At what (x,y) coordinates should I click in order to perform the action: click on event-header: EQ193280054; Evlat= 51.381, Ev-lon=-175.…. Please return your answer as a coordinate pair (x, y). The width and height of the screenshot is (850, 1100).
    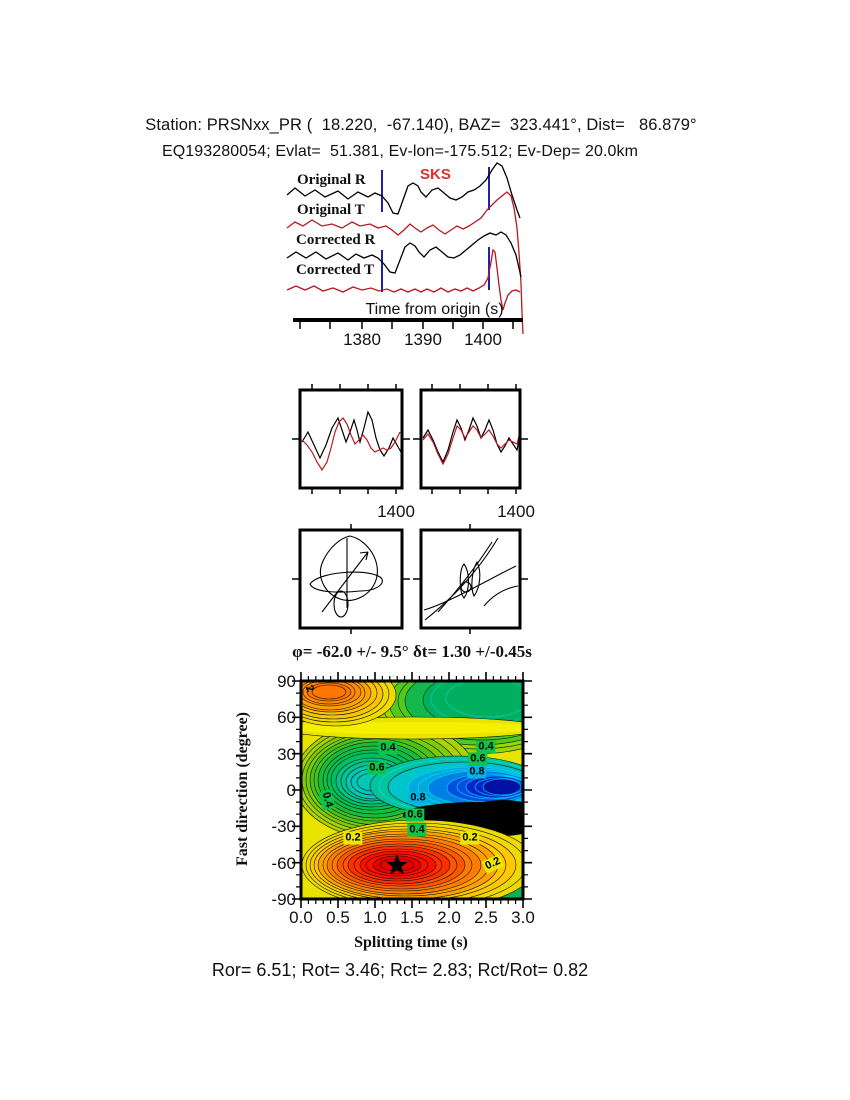
    Looking at the image, I should click on (400, 151).